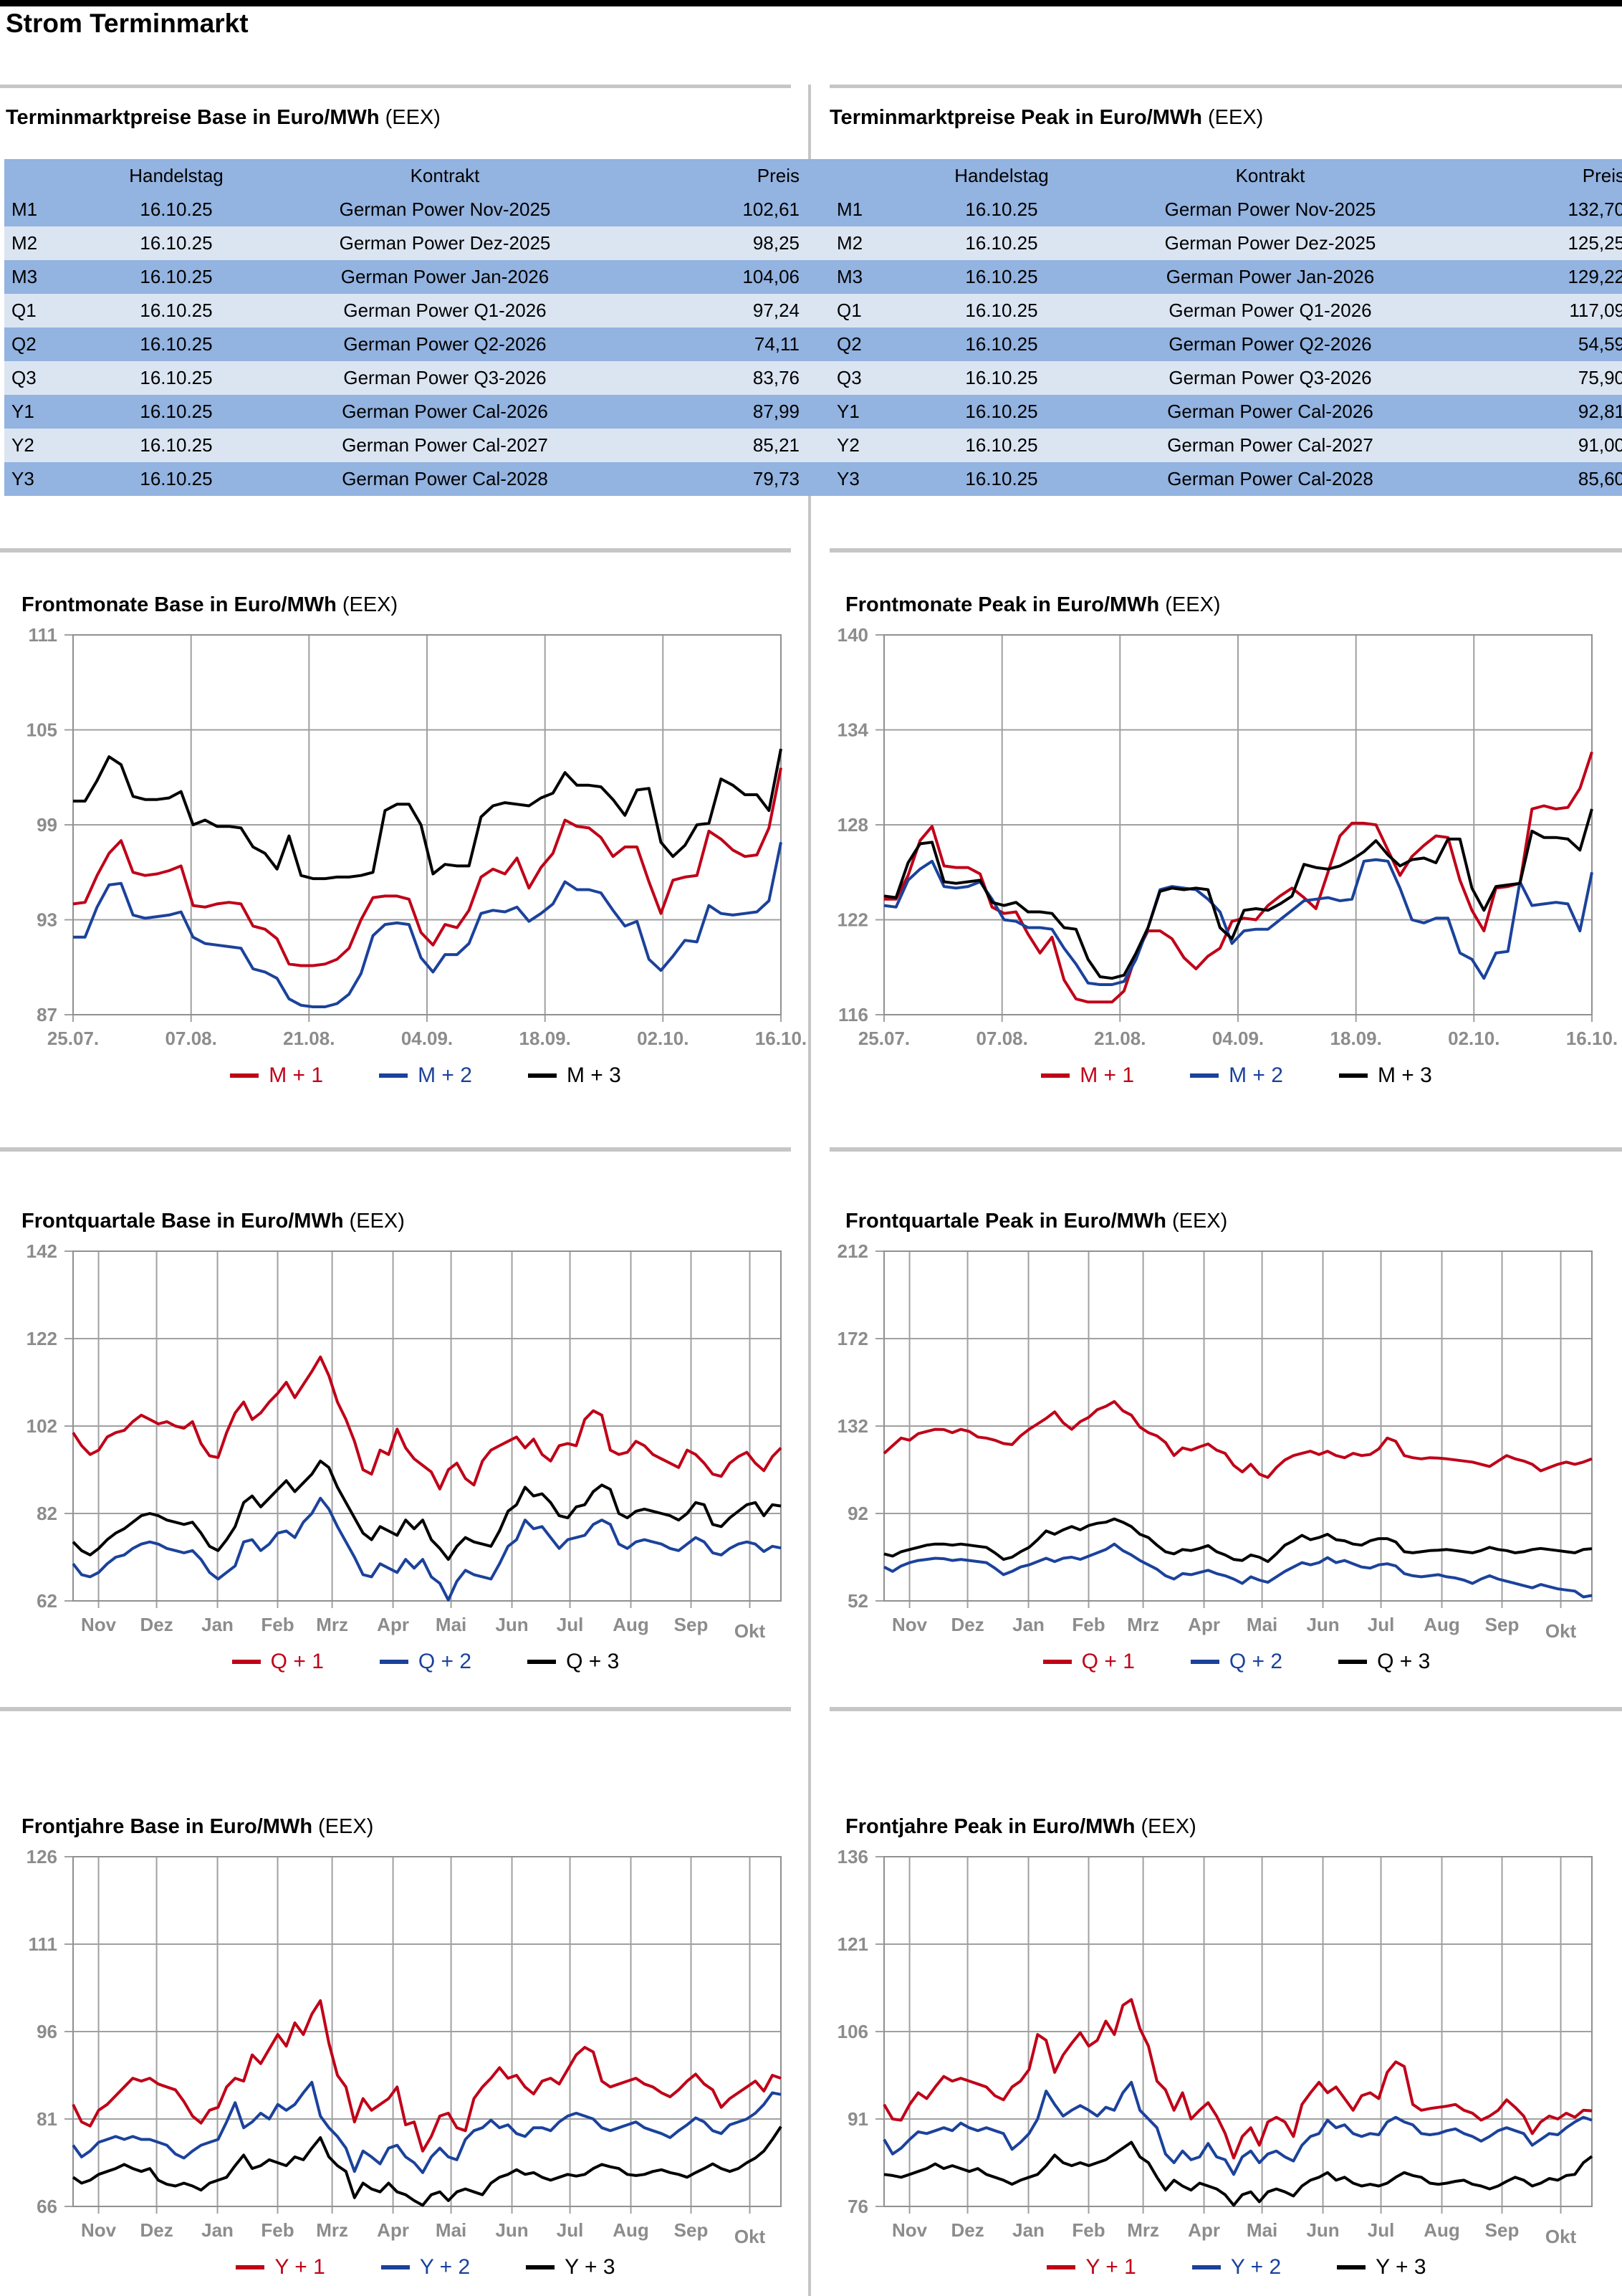  Describe the element at coordinates (128, 23) in the screenshot. I see `page-title: Strom Terminmarkt` at that location.